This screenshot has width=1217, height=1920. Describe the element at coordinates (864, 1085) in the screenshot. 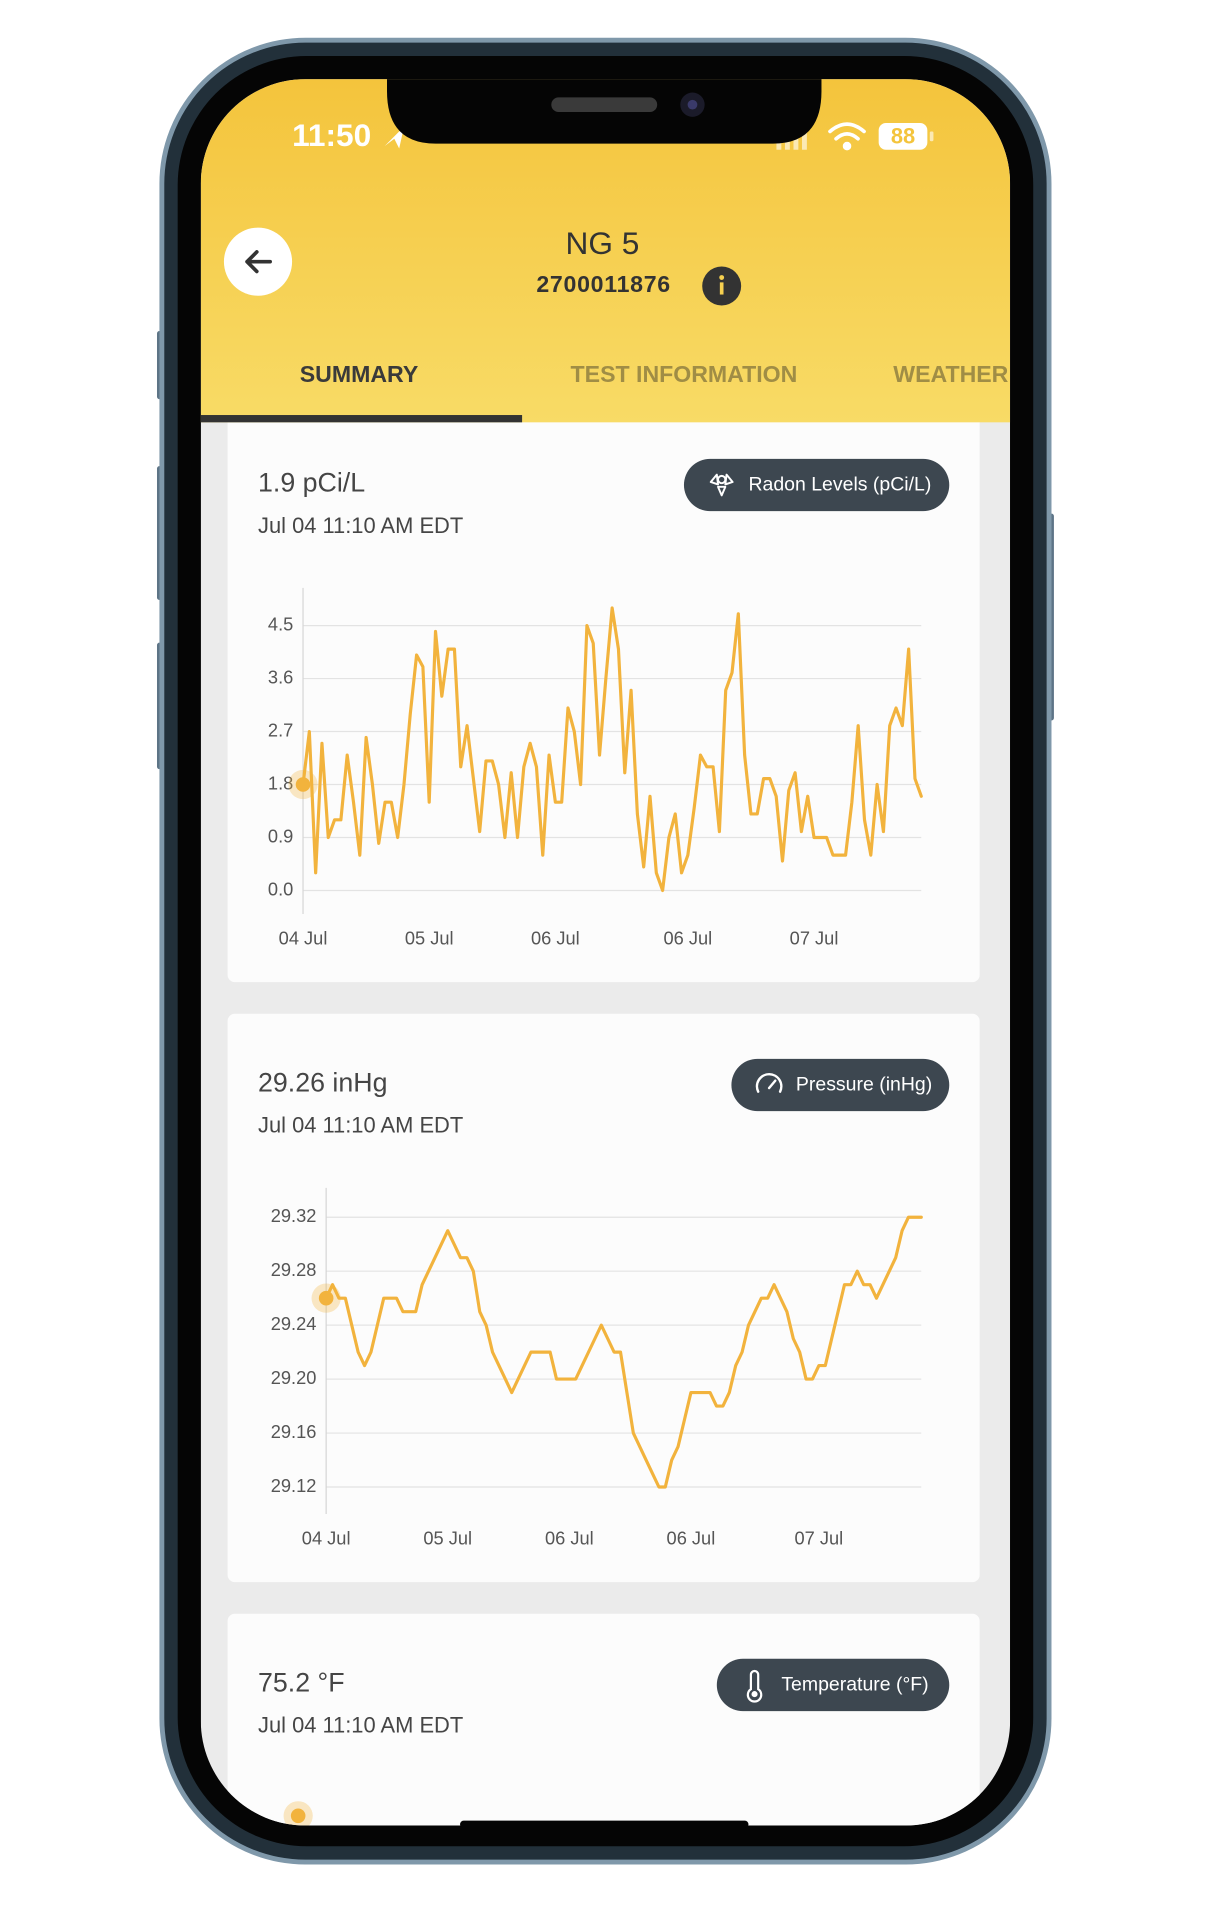

I see `badge-label: Pressure (inHg)` at that location.